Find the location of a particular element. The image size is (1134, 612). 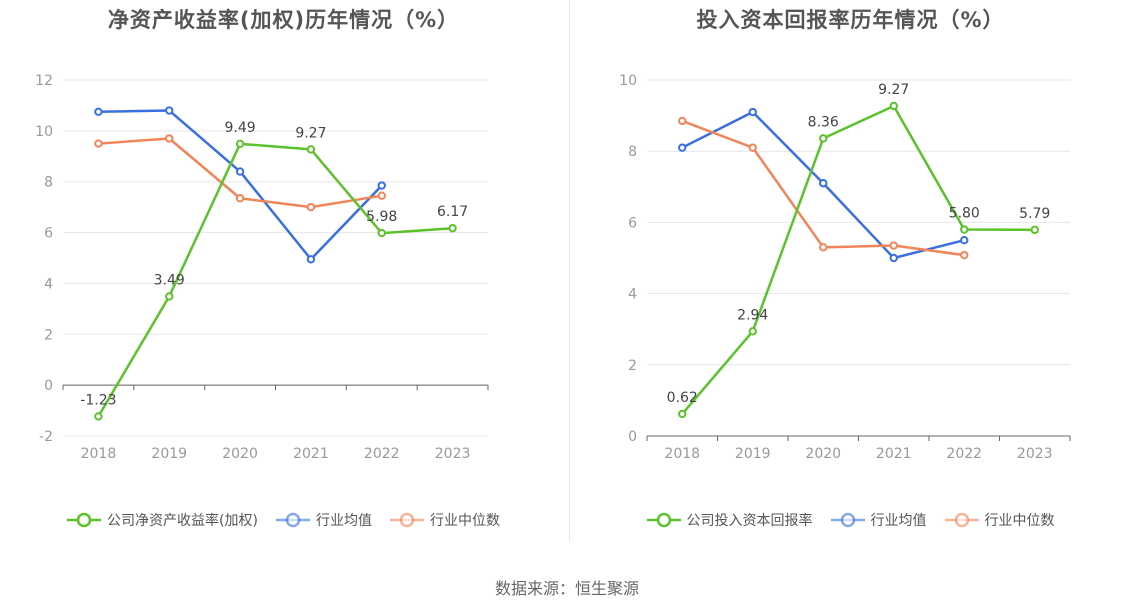

data-label: 0.62 is located at coordinates (682, 398).